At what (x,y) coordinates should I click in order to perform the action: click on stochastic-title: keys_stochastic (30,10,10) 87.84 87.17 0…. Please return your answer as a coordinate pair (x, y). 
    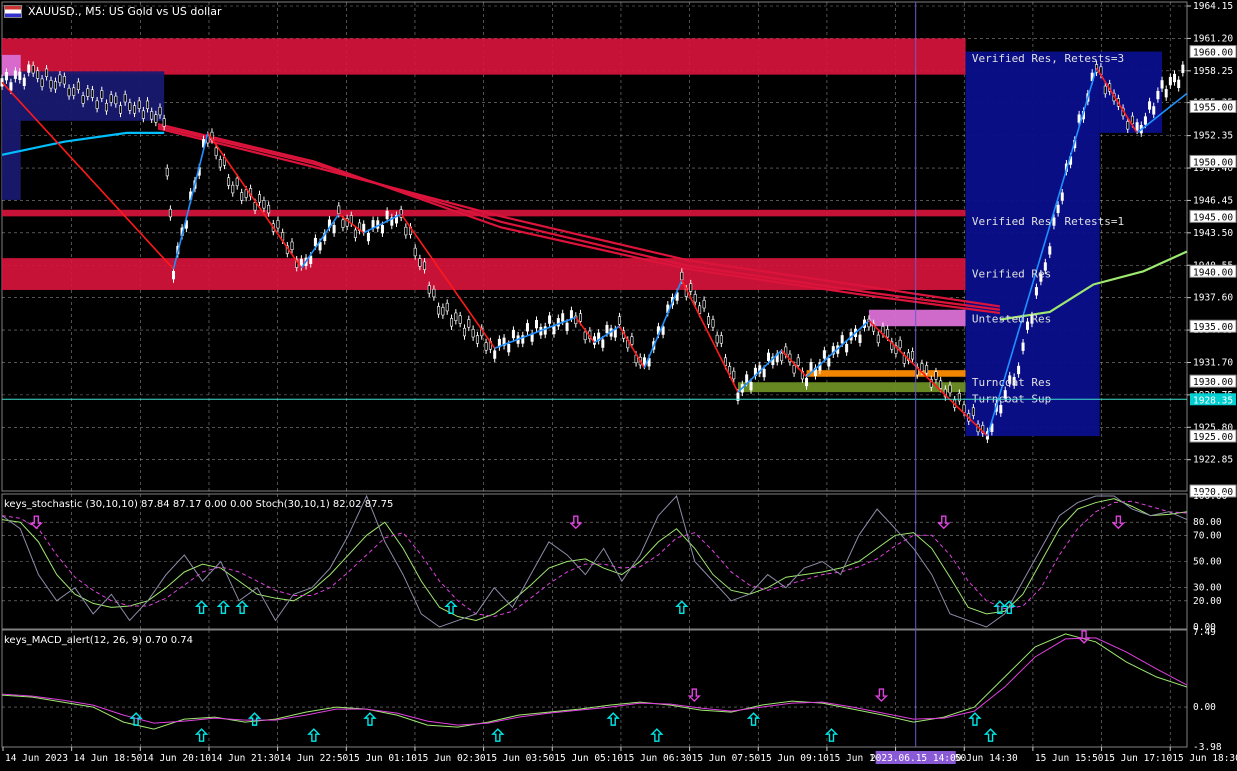
    Looking at the image, I should click on (199, 504).